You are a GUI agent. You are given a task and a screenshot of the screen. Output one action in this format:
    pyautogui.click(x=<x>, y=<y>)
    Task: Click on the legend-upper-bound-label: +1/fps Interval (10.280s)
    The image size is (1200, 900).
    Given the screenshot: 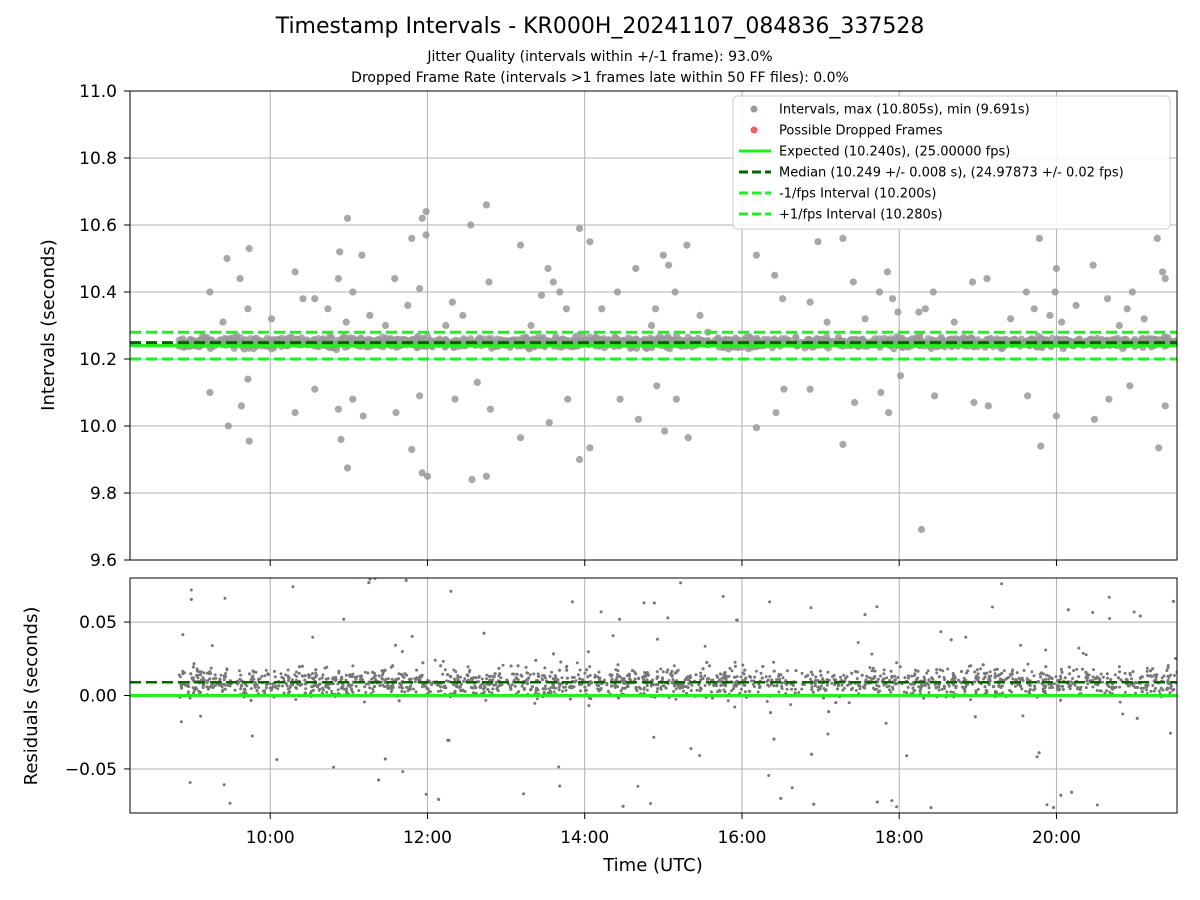 What is the action you would take?
    pyautogui.click(x=861, y=215)
    